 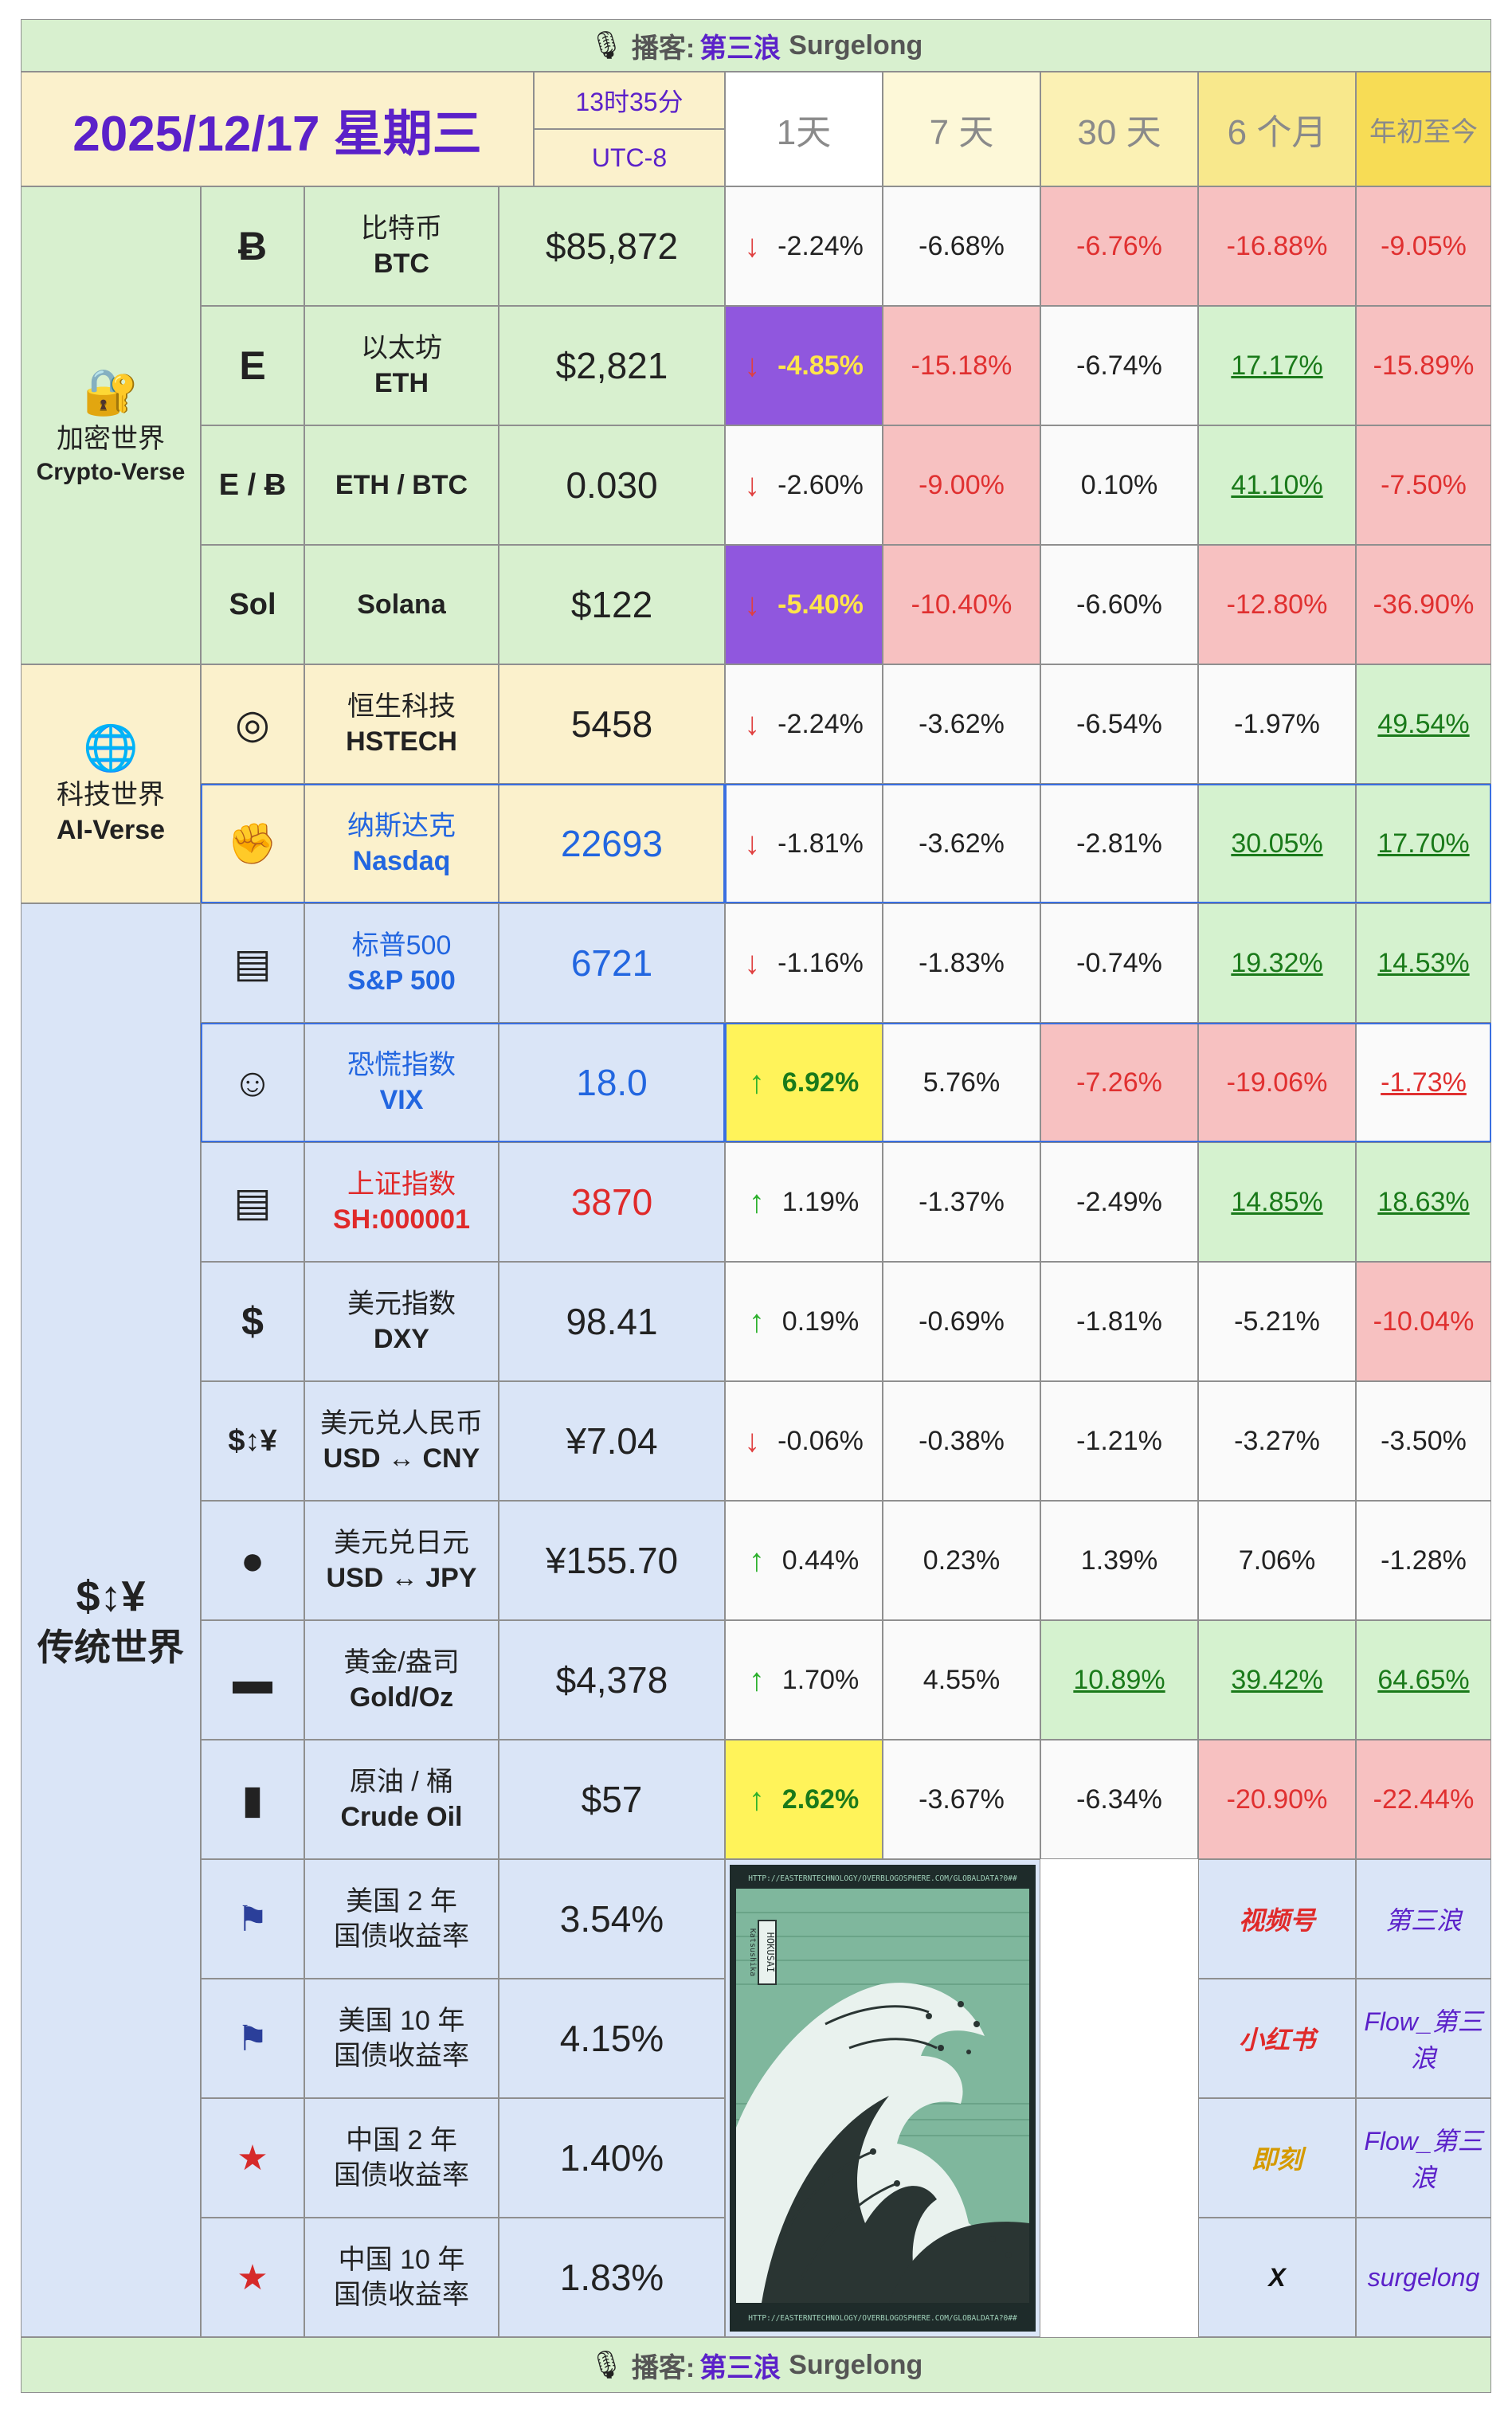 I want to click on gold-bar-icon: ▬, so click(x=252, y=1680).